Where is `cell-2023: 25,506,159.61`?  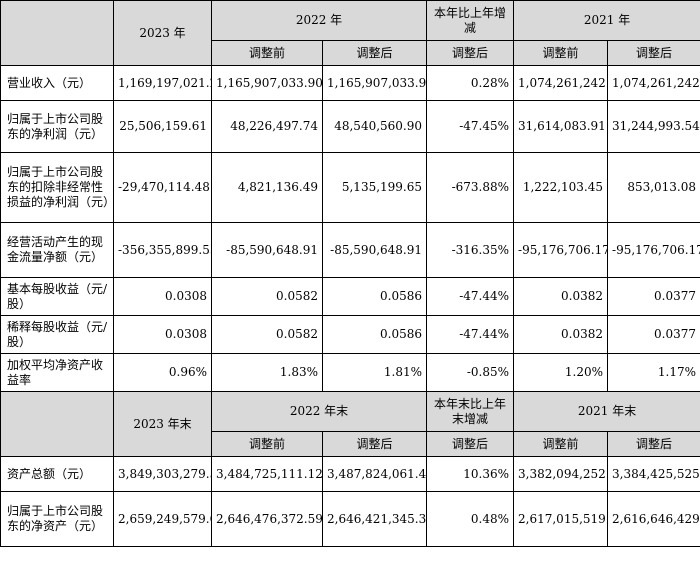
cell-2023: 25,506,159.61 is located at coordinates (162, 126).